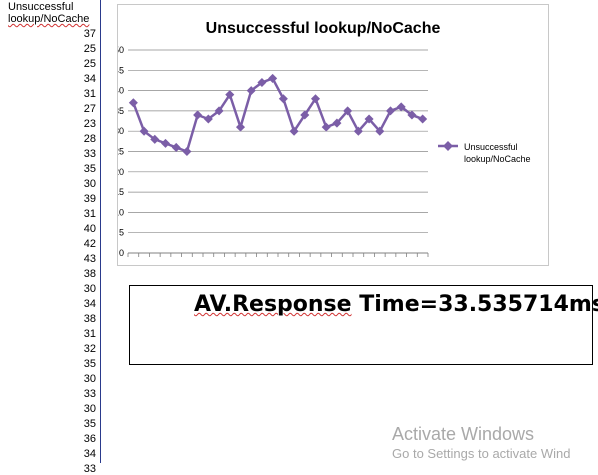  What do you see at coordinates (89, 109) in the screenshot?
I see `cell-value: 27` at bounding box center [89, 109].